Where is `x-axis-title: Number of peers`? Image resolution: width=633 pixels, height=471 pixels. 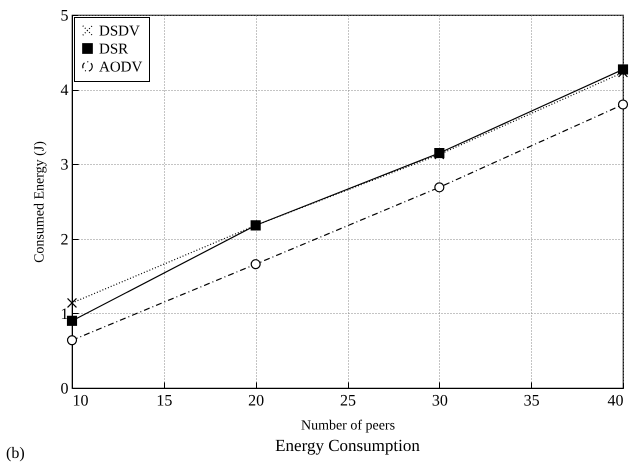
x-axis-title: Number of peers is located at coordinates (348, 426).